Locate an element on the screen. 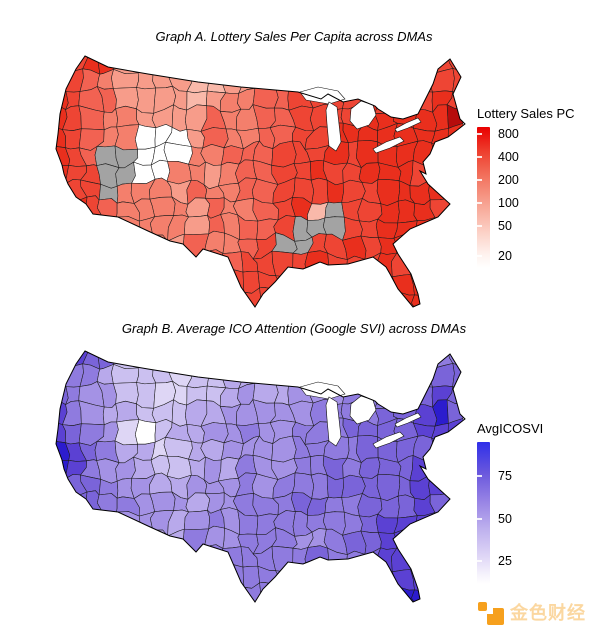  legend-tick-label: 20 is located at coordinates (505, 256).